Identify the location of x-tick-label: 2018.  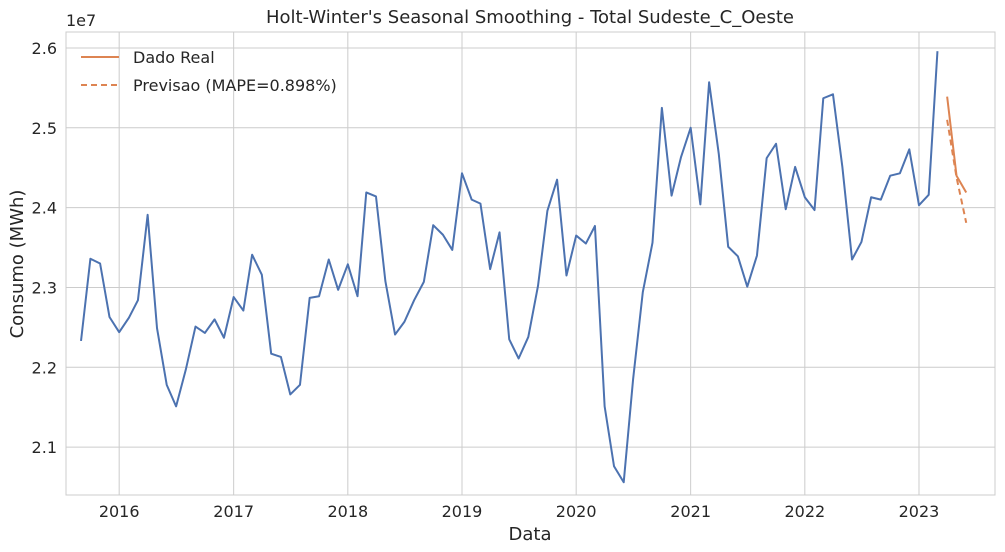
(347, 511).